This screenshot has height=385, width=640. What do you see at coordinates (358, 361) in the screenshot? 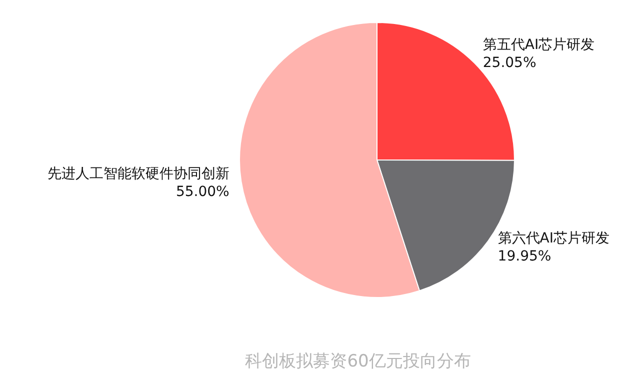
I see `text: 科创板拟募资60亿元投向分布` at bounding box center [358, 361].